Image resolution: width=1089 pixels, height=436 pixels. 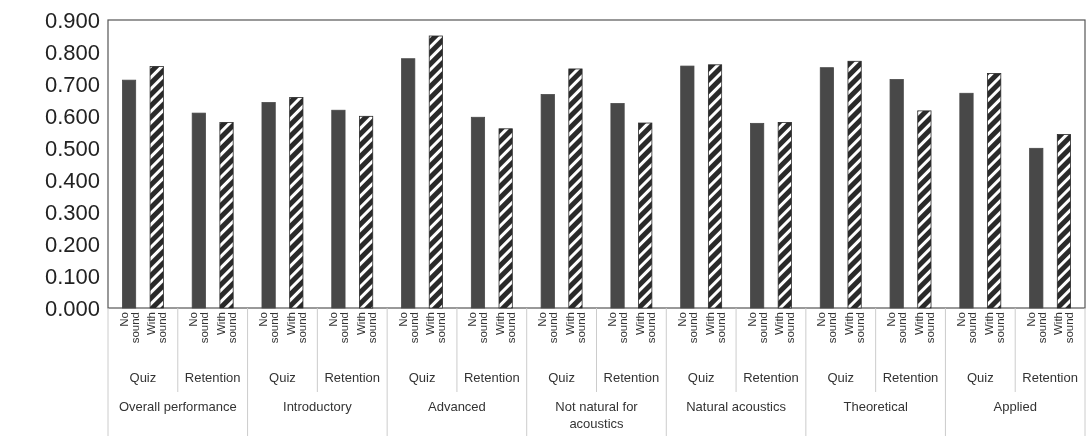 What do you see at coordinates (72, 84) in the screenshot?
I see `y-tick-label: 0.700` at bounding box center [72, 84].